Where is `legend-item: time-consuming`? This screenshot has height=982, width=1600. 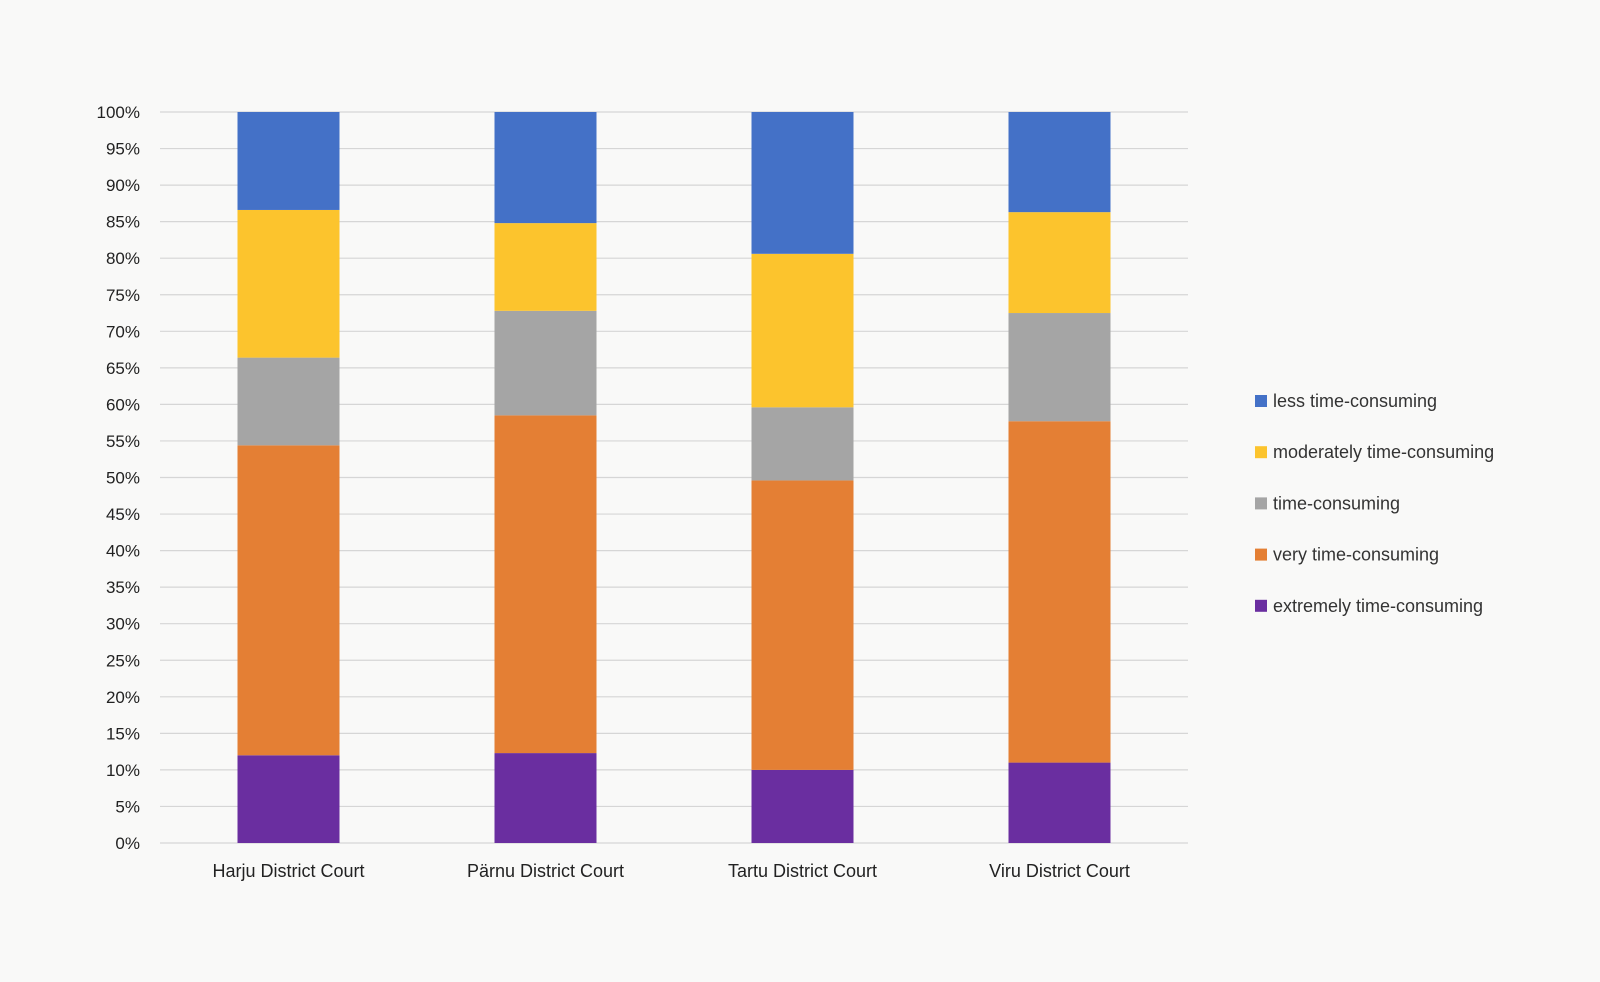
legend-item: time-consuming is located at coordinates (1327, 503).